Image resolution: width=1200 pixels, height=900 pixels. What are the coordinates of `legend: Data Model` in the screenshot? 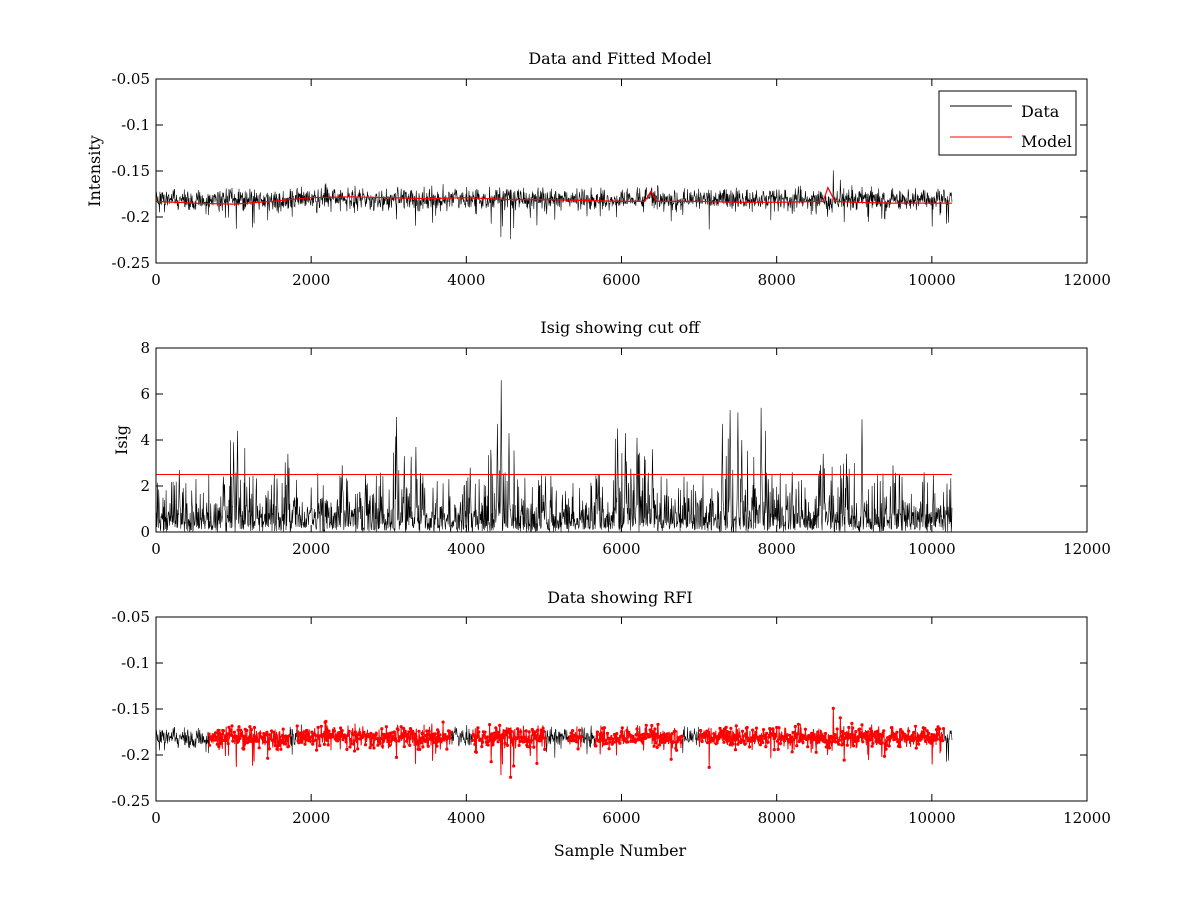 It's located at (1007, 123).